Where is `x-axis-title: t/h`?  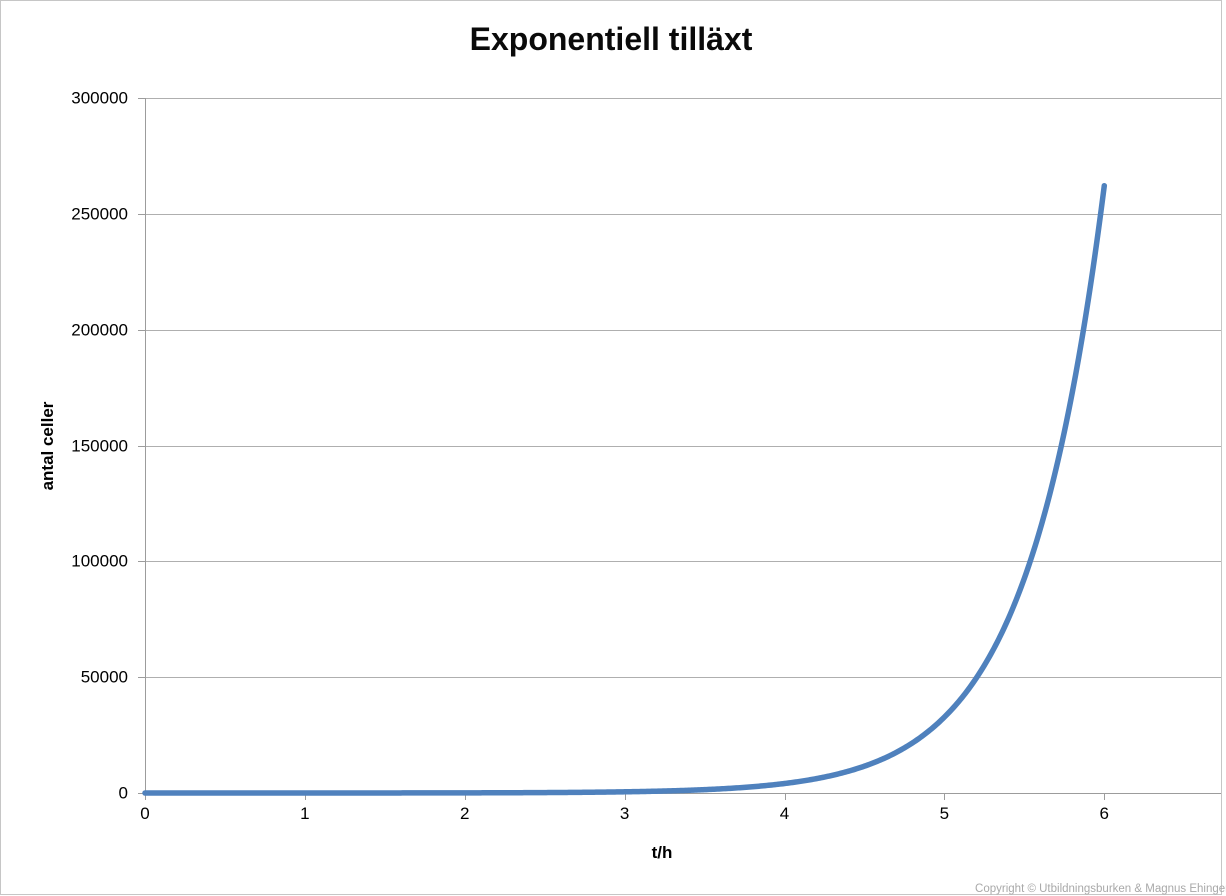
x-axis-title: t/h is located at coordinates (662, 852).